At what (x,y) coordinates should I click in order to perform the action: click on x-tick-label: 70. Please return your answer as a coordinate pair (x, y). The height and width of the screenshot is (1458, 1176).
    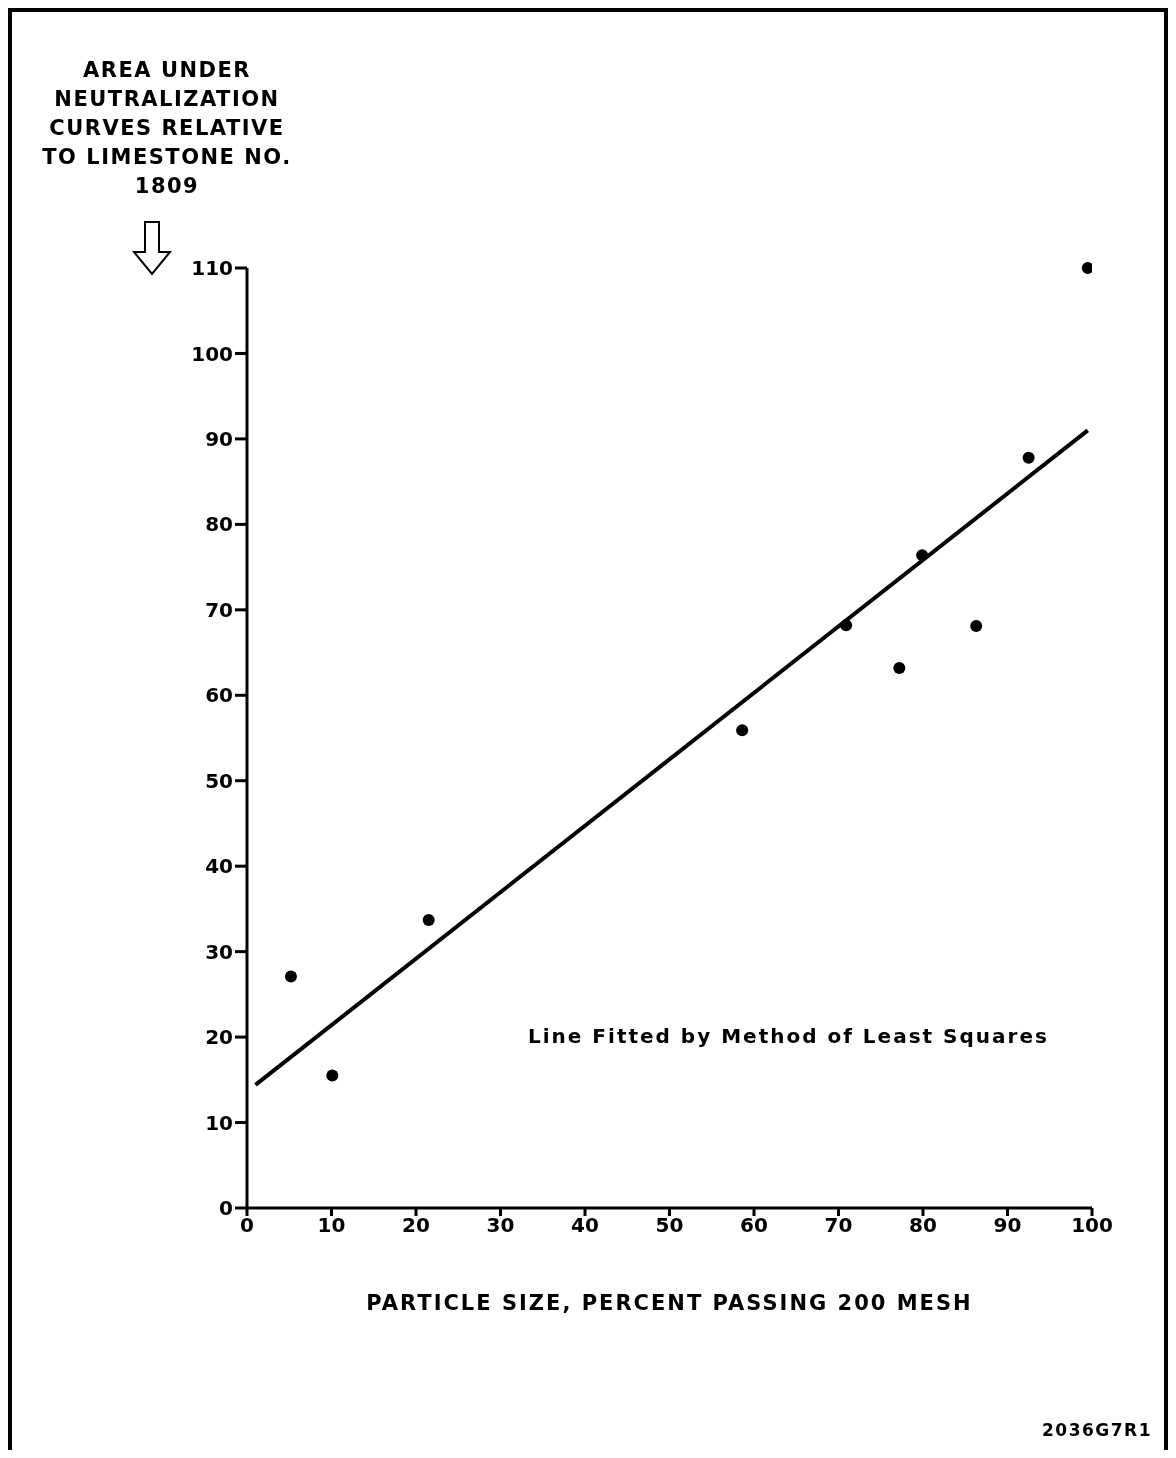
    Looking at the image, I should click on (838, 1225).